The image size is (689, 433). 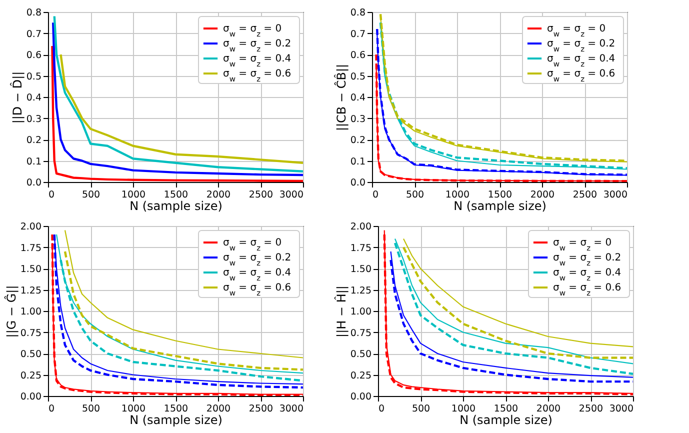 What do you see at coordinates (340, 98) in the screenshot?
I see `y-axis-title: ||CB − ĈB̂||` at bounding box center [340, 98].